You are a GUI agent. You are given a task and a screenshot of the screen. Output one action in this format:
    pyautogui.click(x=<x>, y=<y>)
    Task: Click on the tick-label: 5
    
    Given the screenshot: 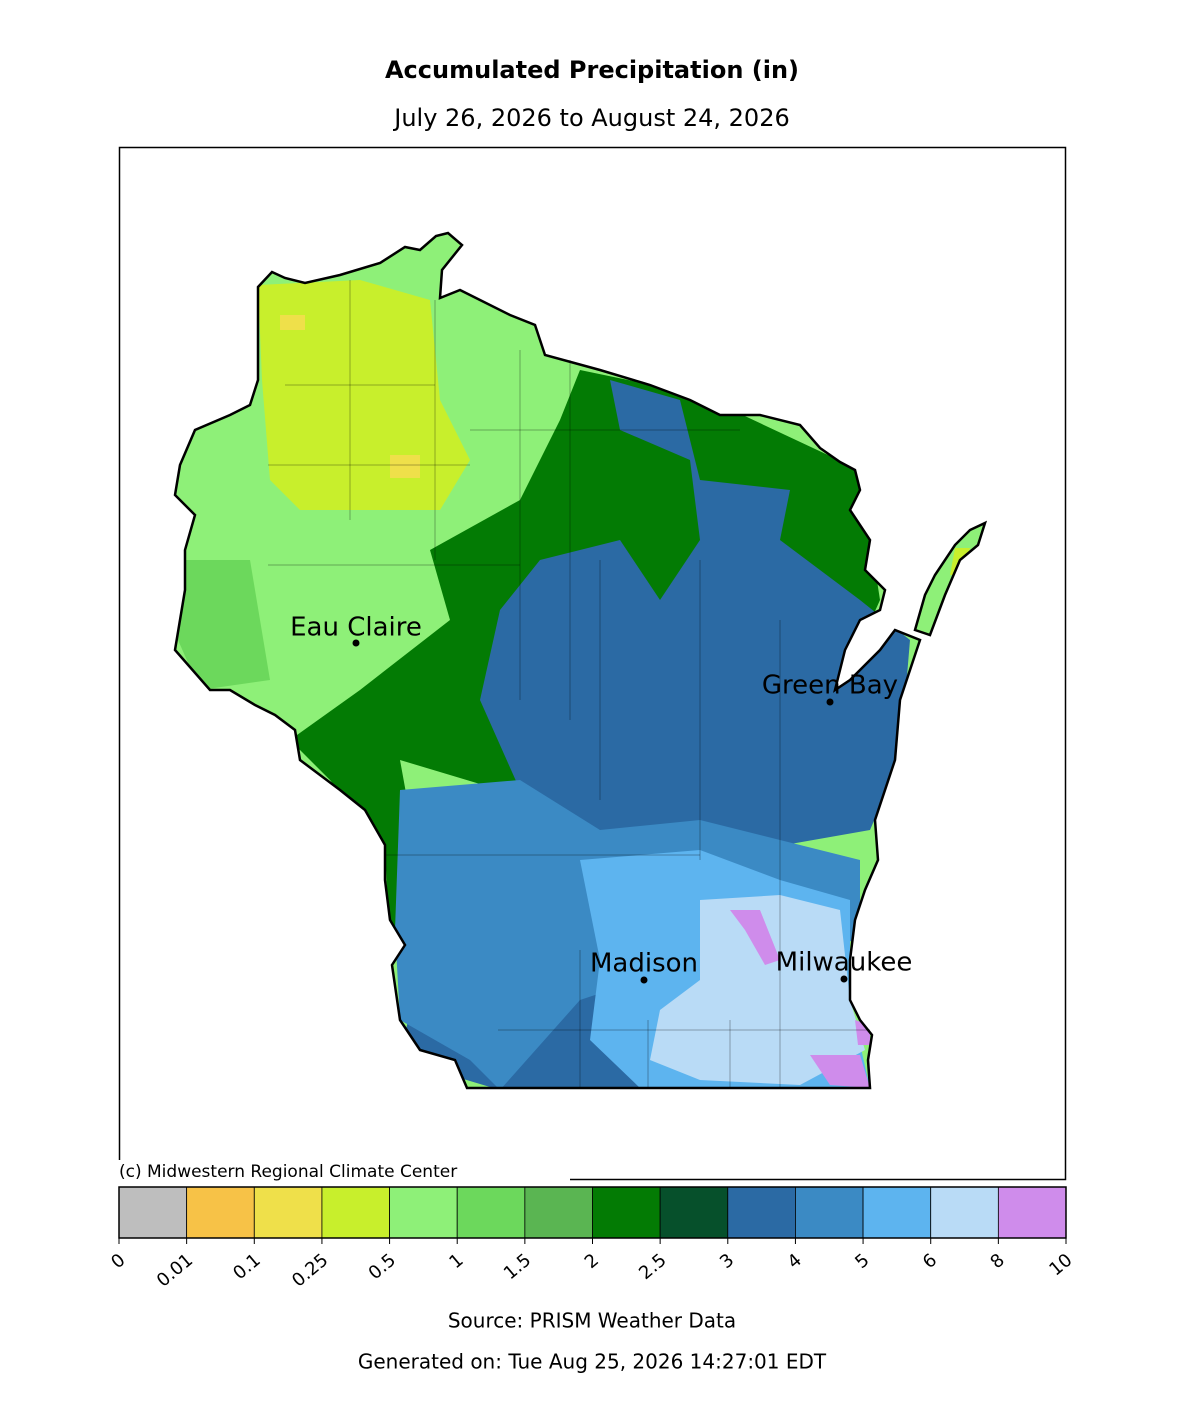 What is the action you would take?
    pyautogui.click(x=862, y=1261)
    